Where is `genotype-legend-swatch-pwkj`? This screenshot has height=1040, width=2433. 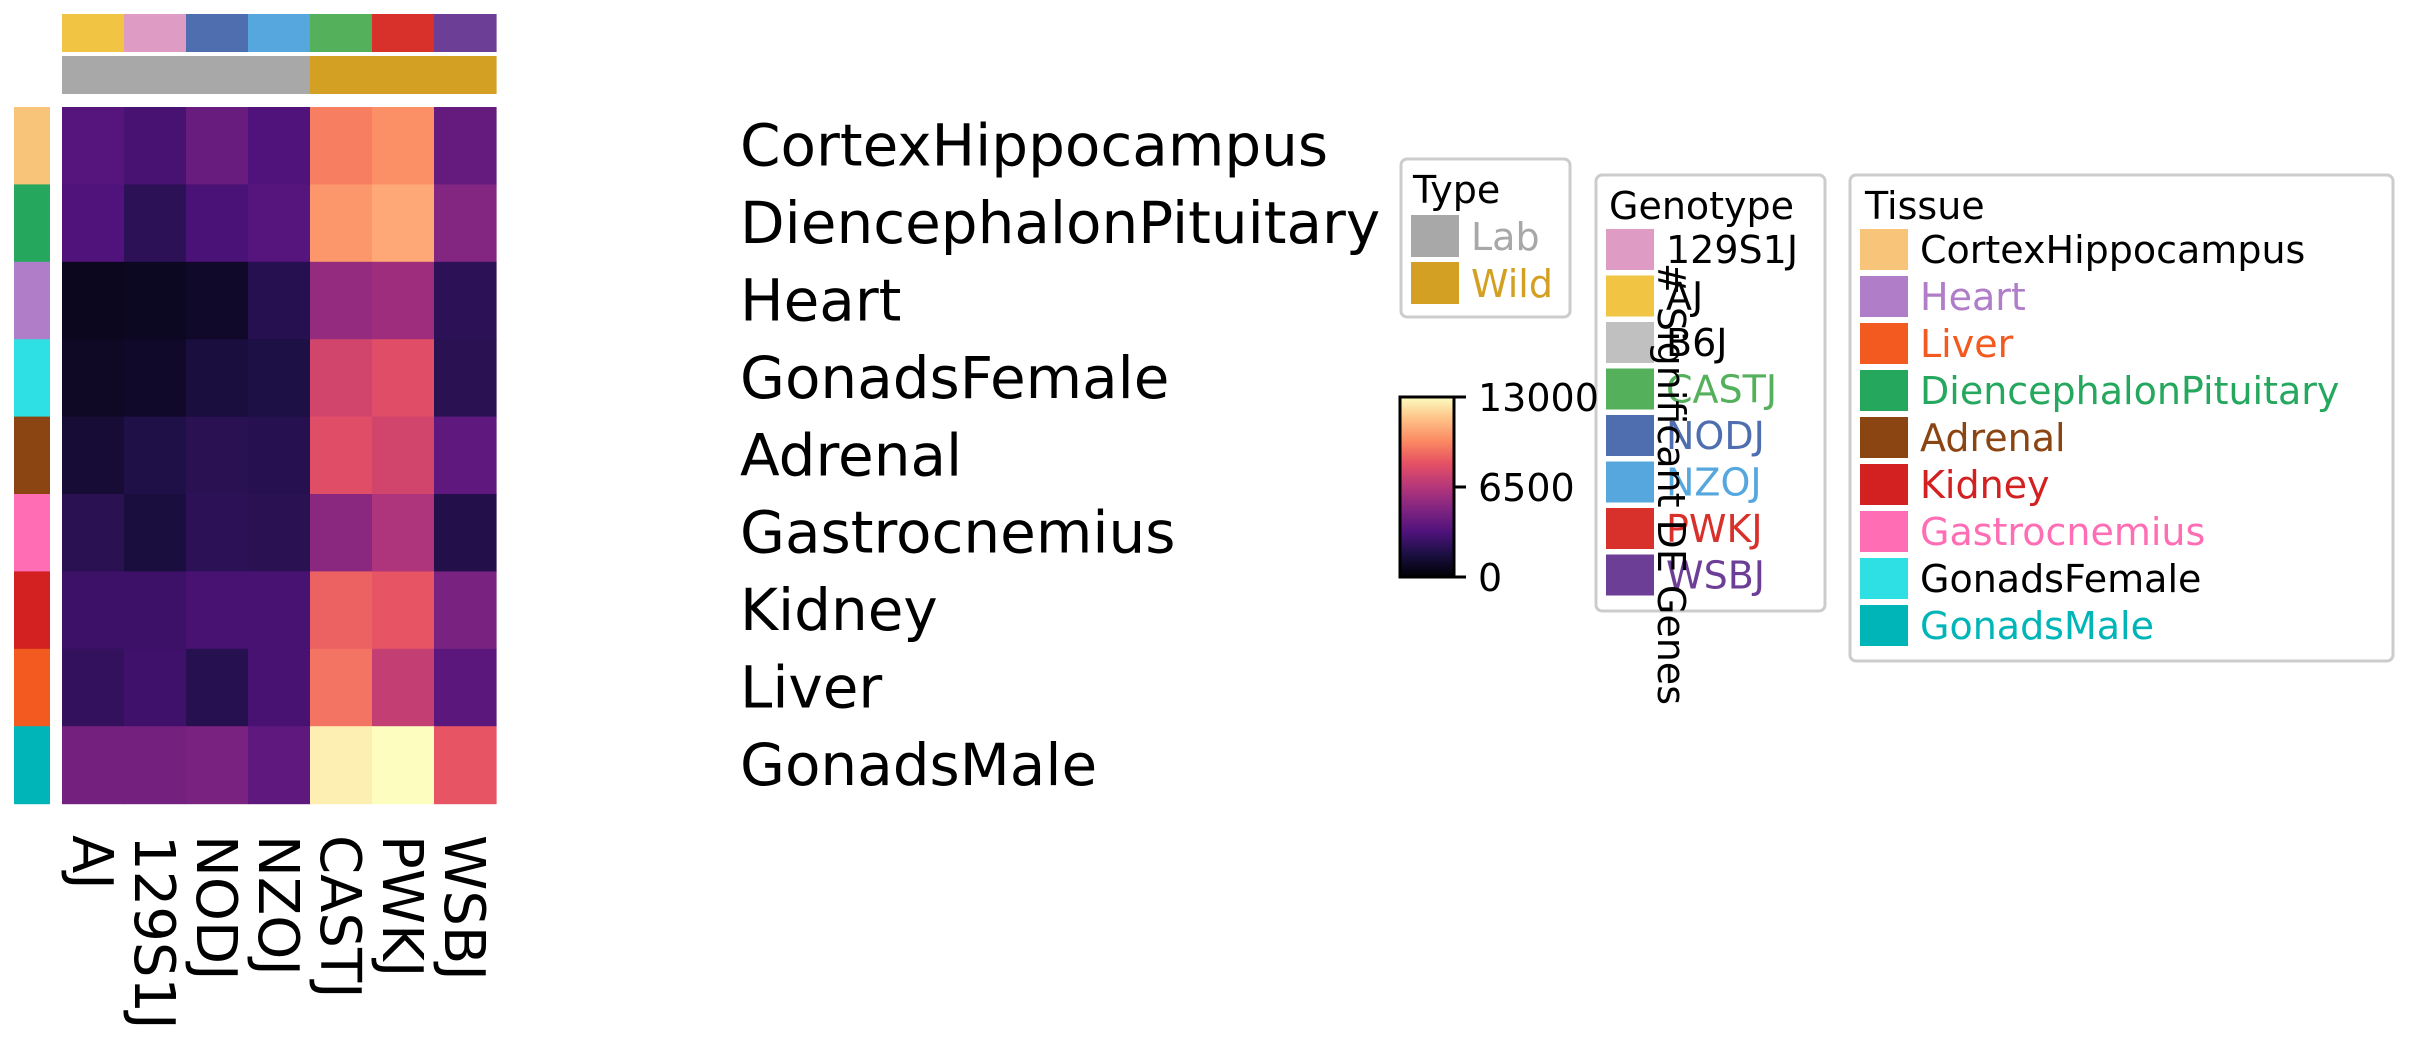
genotype-legend-swatch-pwkj is located at coordinates (1630, 528).